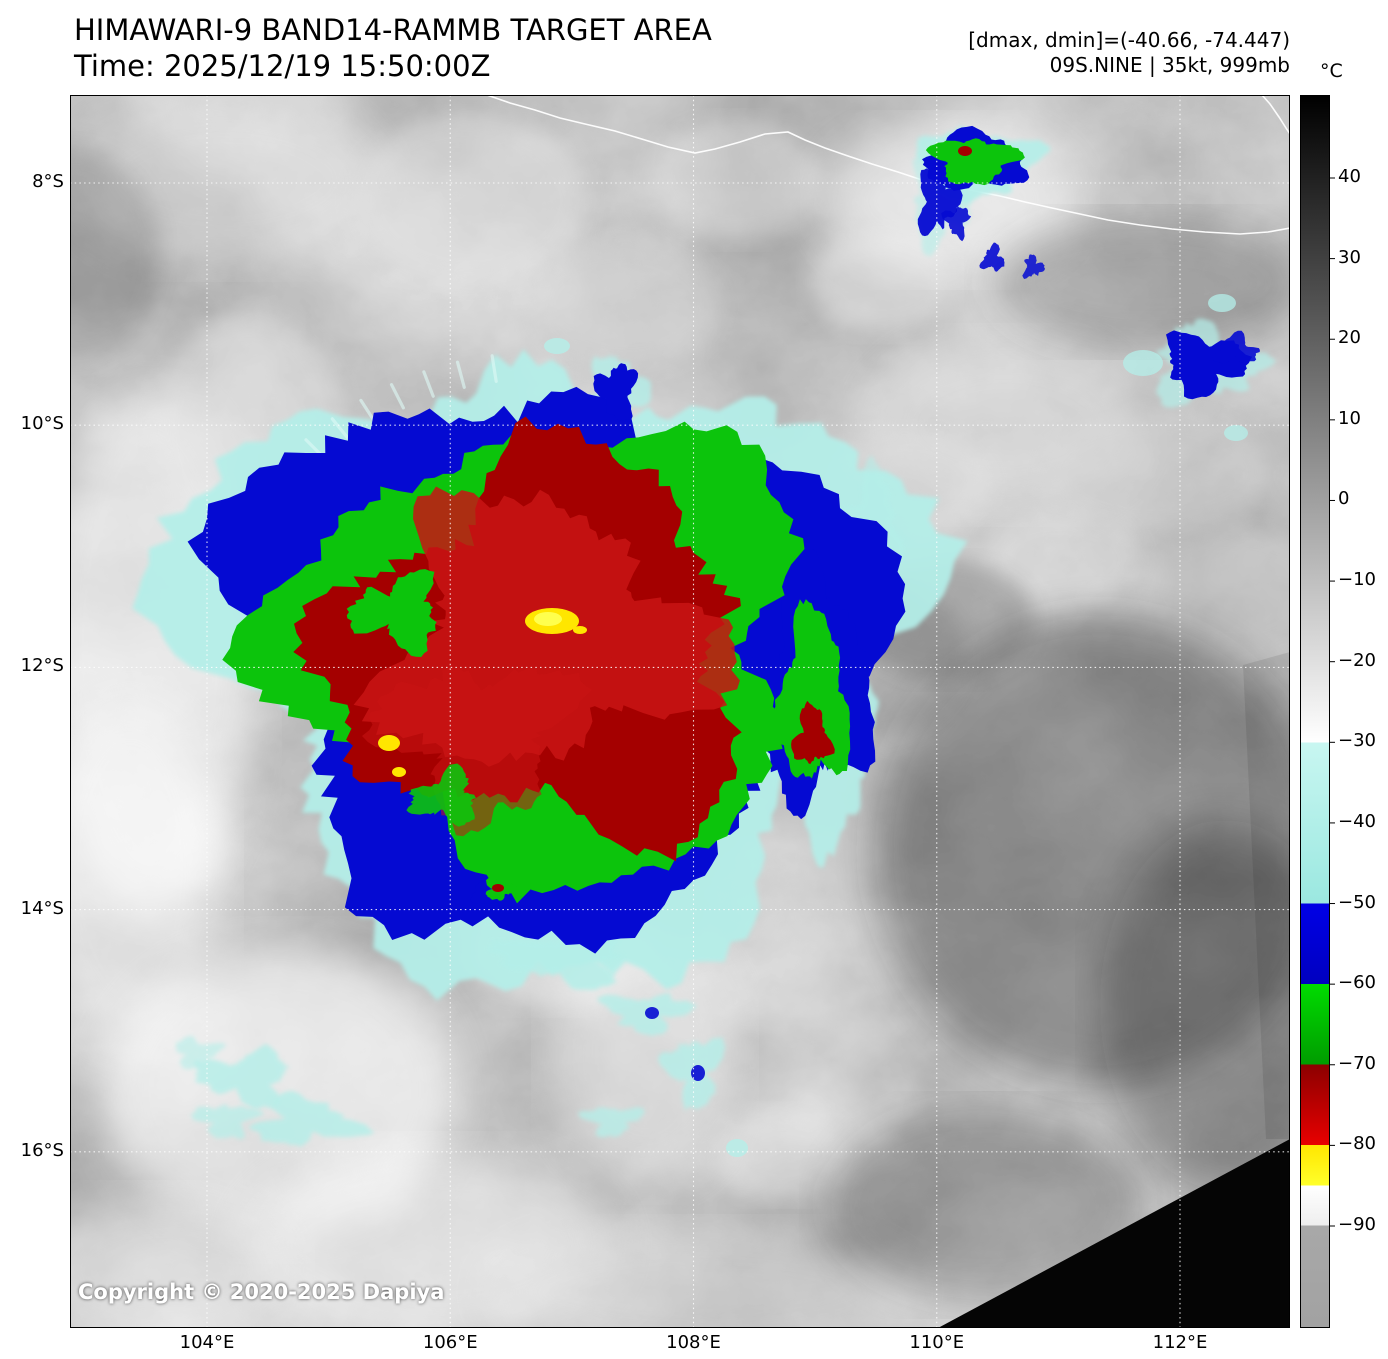 Image resolution: width=1388 pixels, height=1359 pixels. I want to click on product-time: Time: 2025/12/19 15:50:00Z, so click(282, 66).